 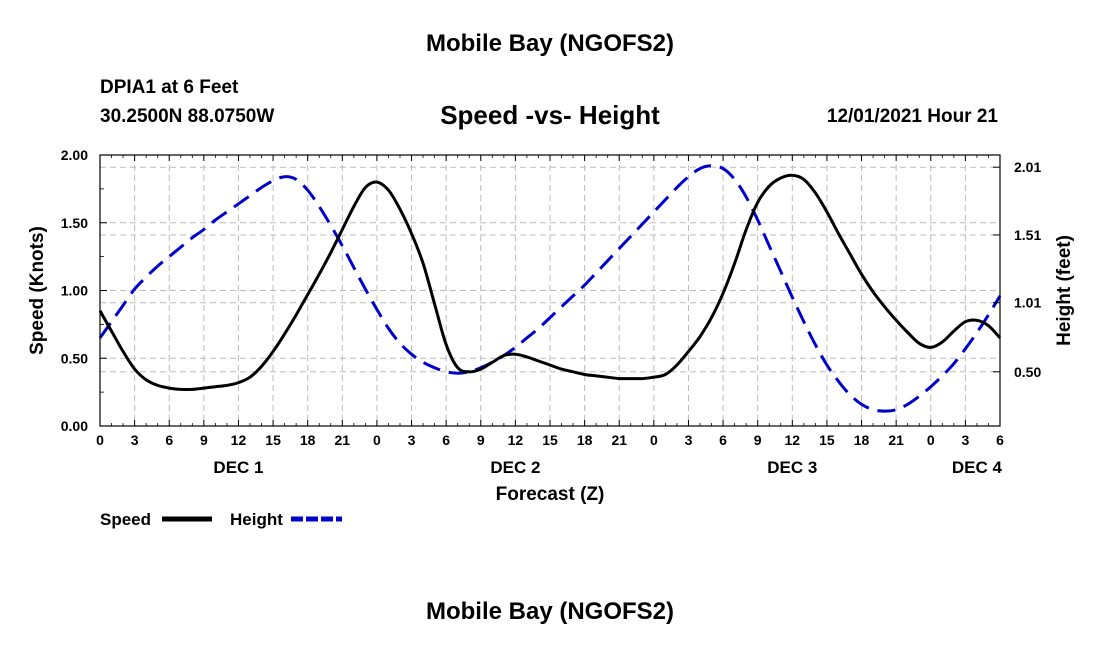 I want to click on y-left-tick-label: 0.50, so click(x=74, y=358).